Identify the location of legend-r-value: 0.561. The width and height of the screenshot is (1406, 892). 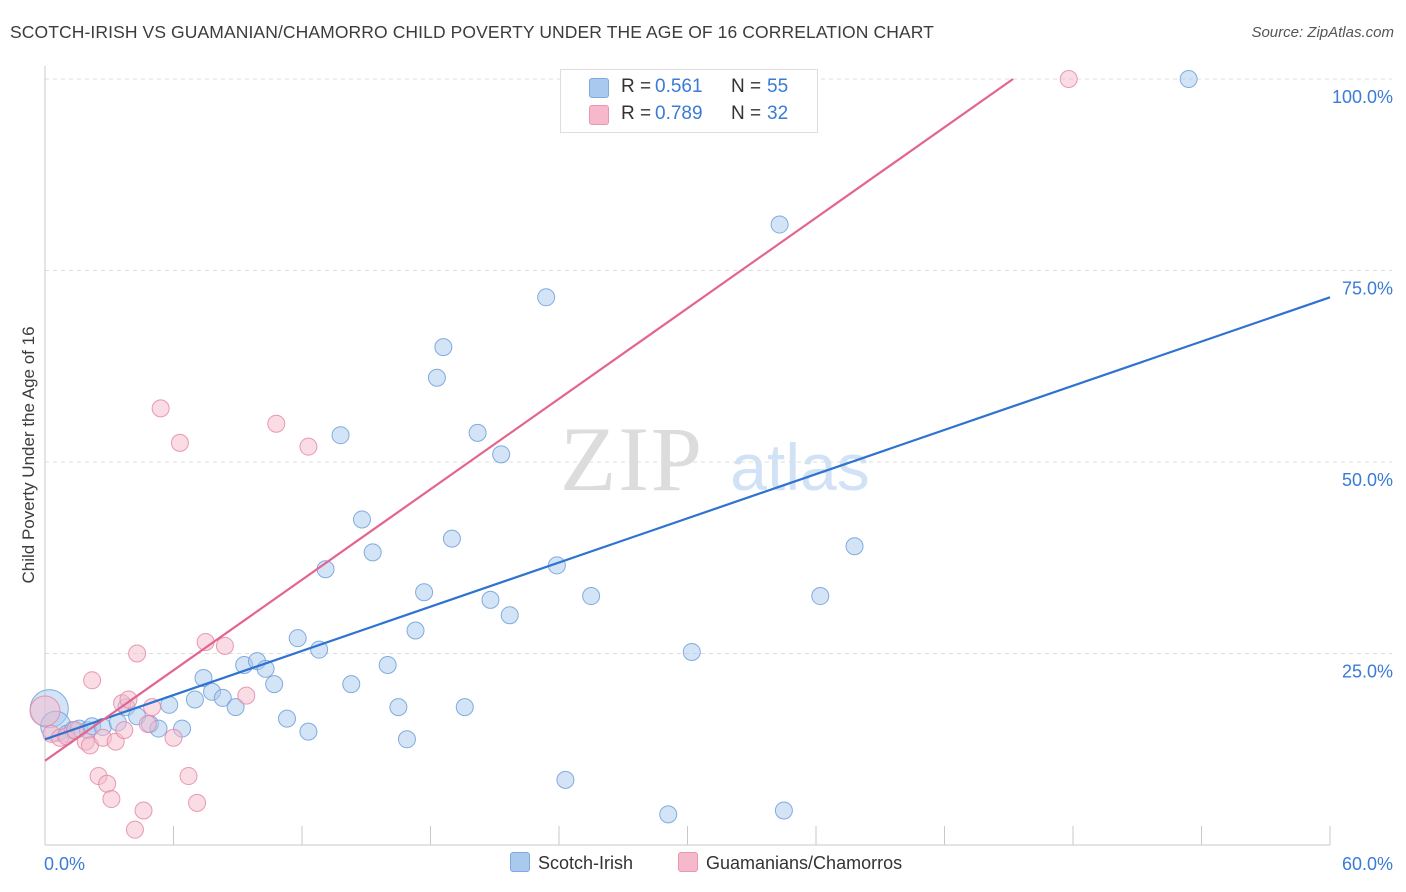
(679, 86).